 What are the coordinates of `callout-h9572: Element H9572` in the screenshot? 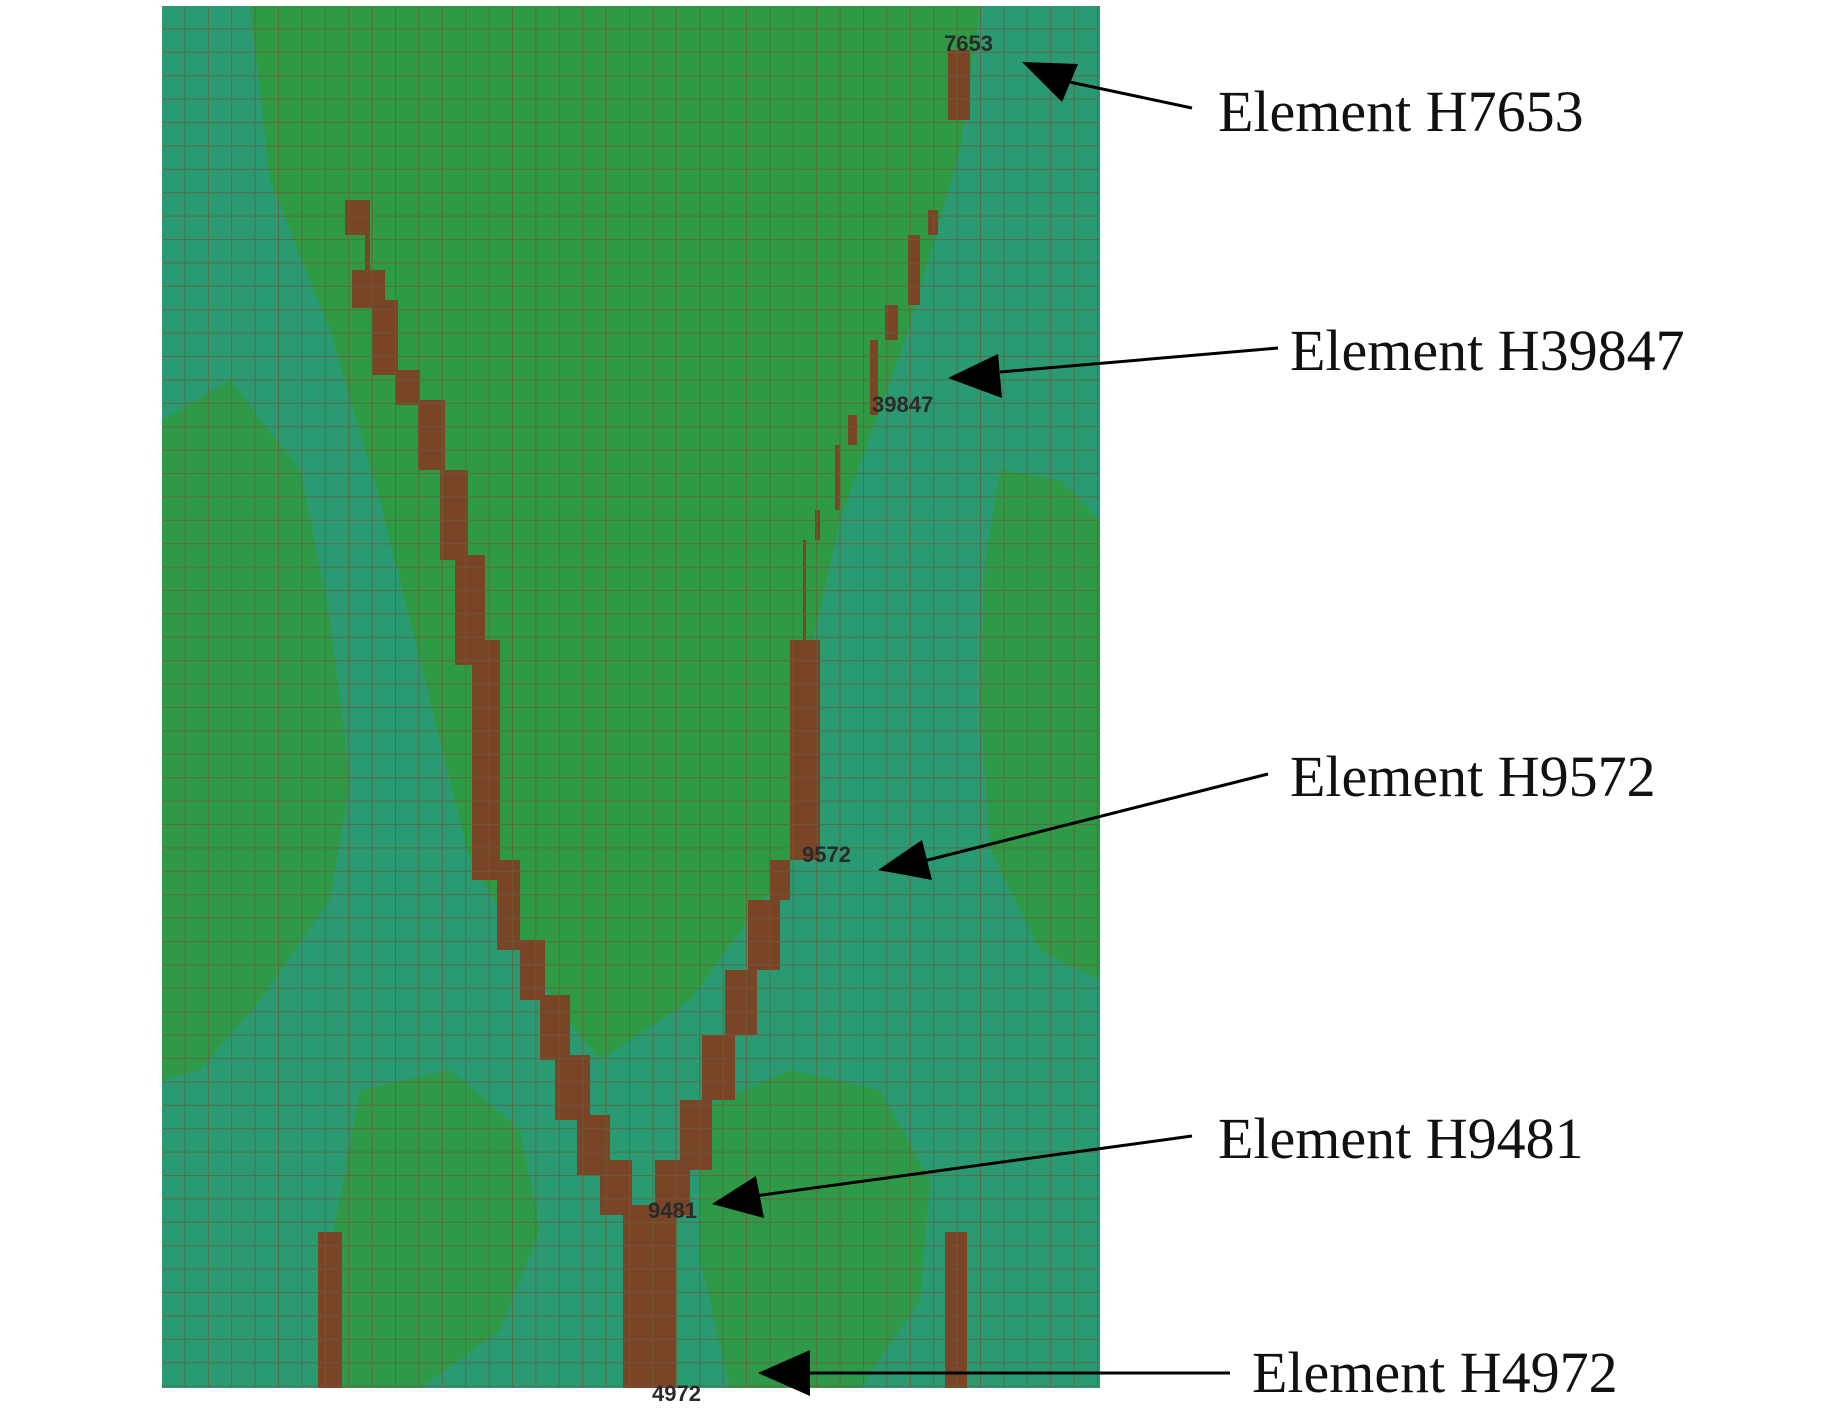 It's located at (1267, 812).